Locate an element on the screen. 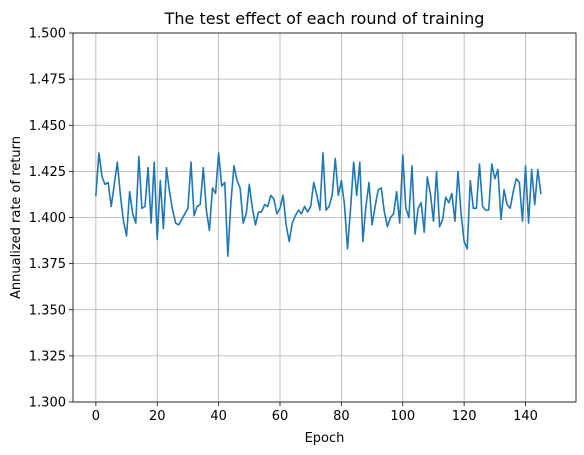 The image size is (584, 455). y-tick-label: 1.425 is located at coordinates (47, 172).